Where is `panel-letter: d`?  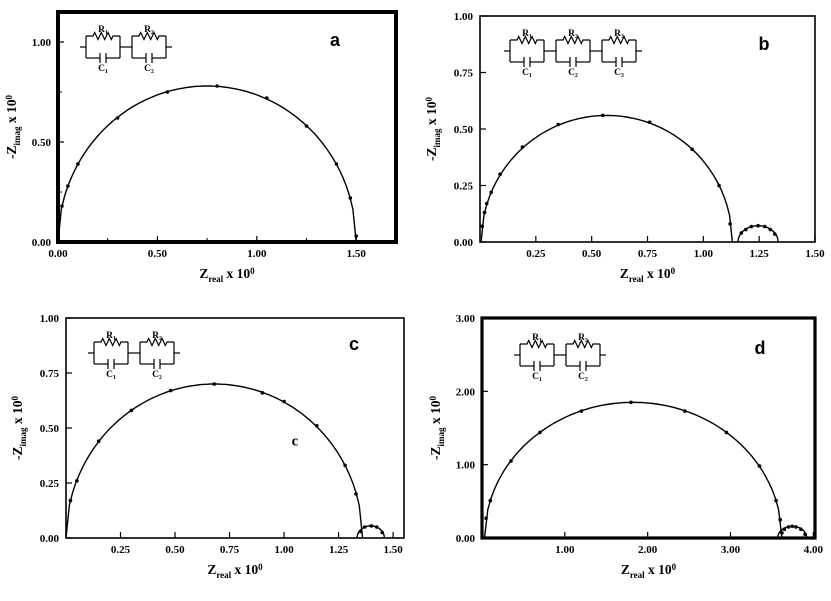 panel-letter: d is located at coordinates (760, 348).